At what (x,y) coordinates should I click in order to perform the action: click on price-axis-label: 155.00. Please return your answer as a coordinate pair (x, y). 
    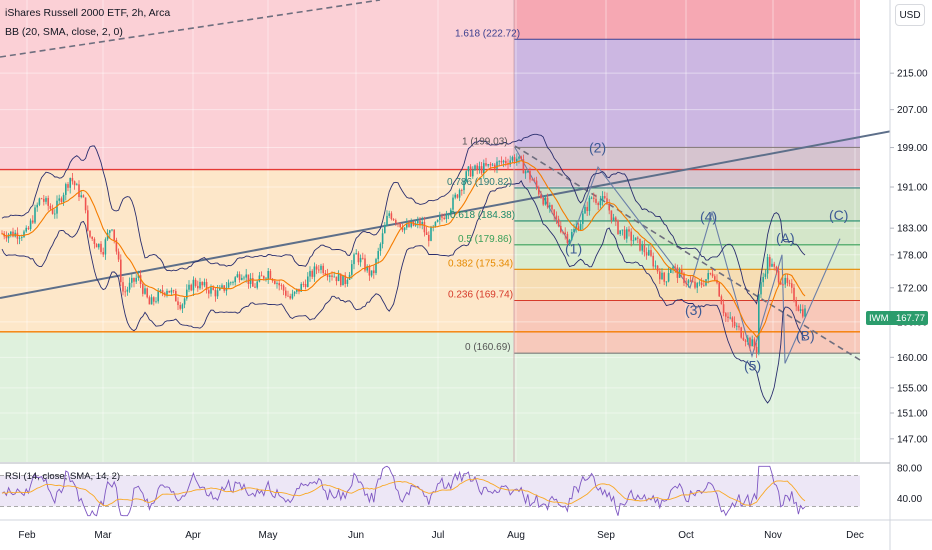
    Looking at the image, I should click on (912, 388).